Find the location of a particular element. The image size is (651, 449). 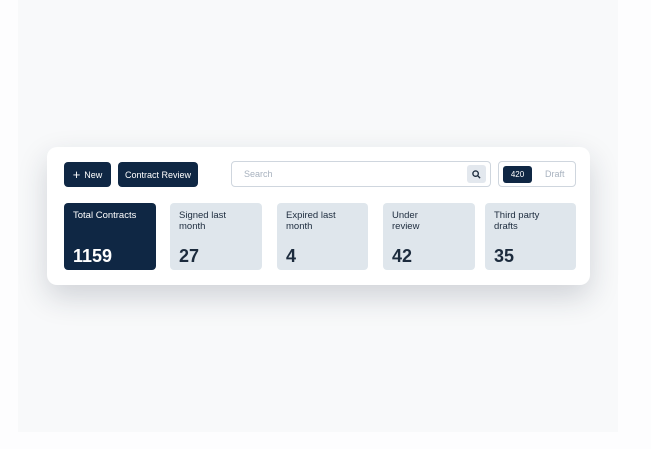

stat-card-expired: Expired last month 4 is located at coordinates (322, 236).